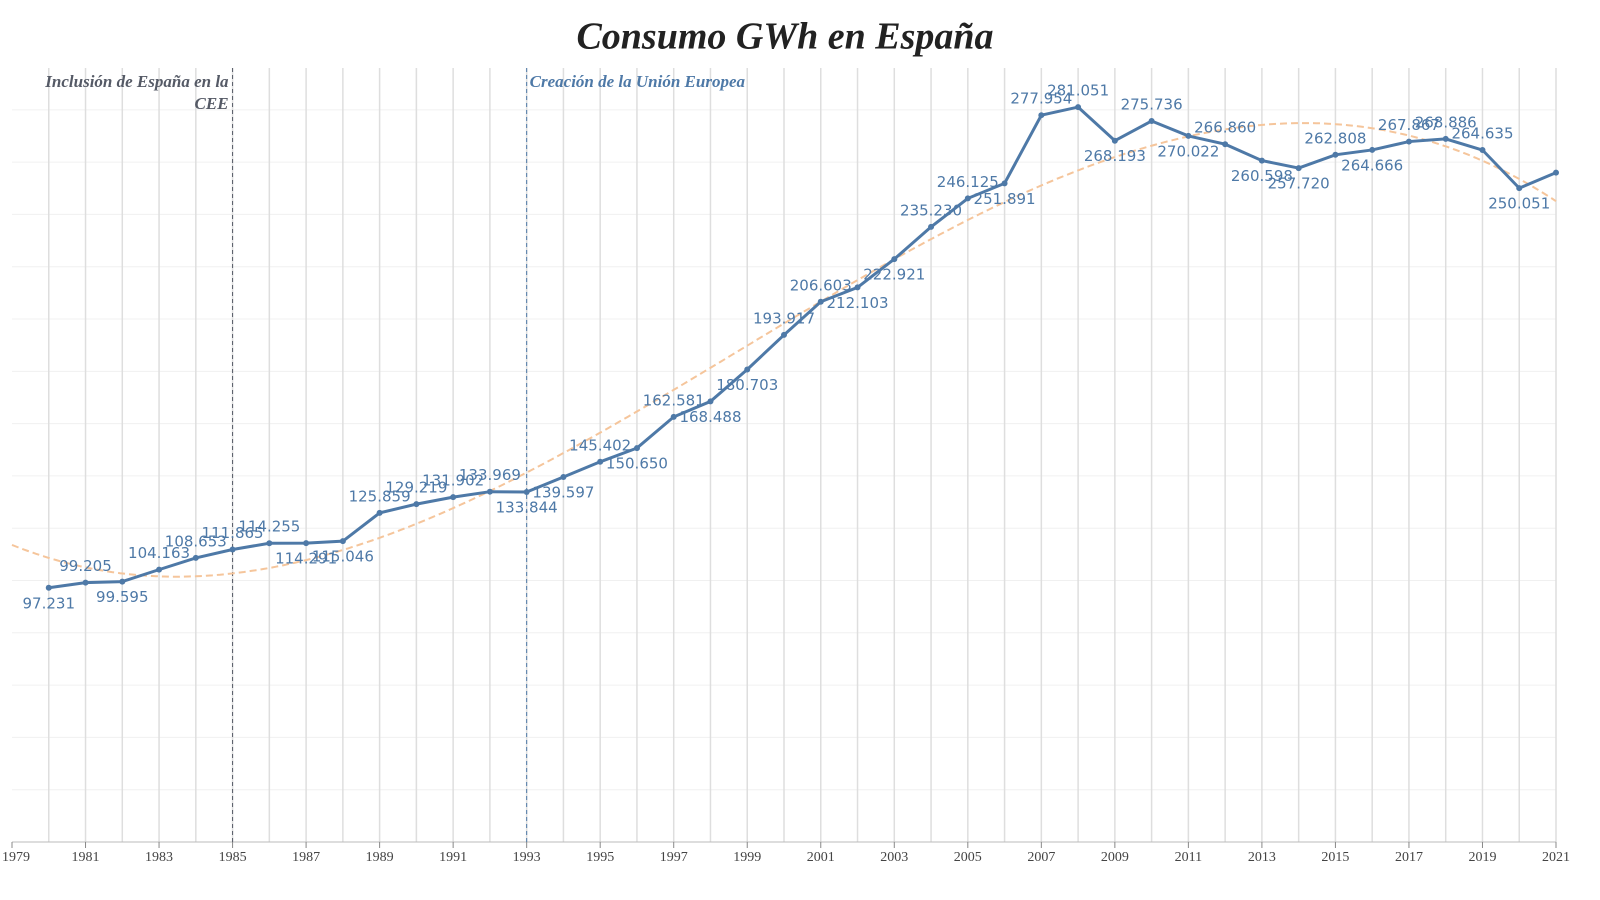  Describe the element at coordinates (159, 857) in the screenshot. I see `x-tick-label: 1983` at that location.